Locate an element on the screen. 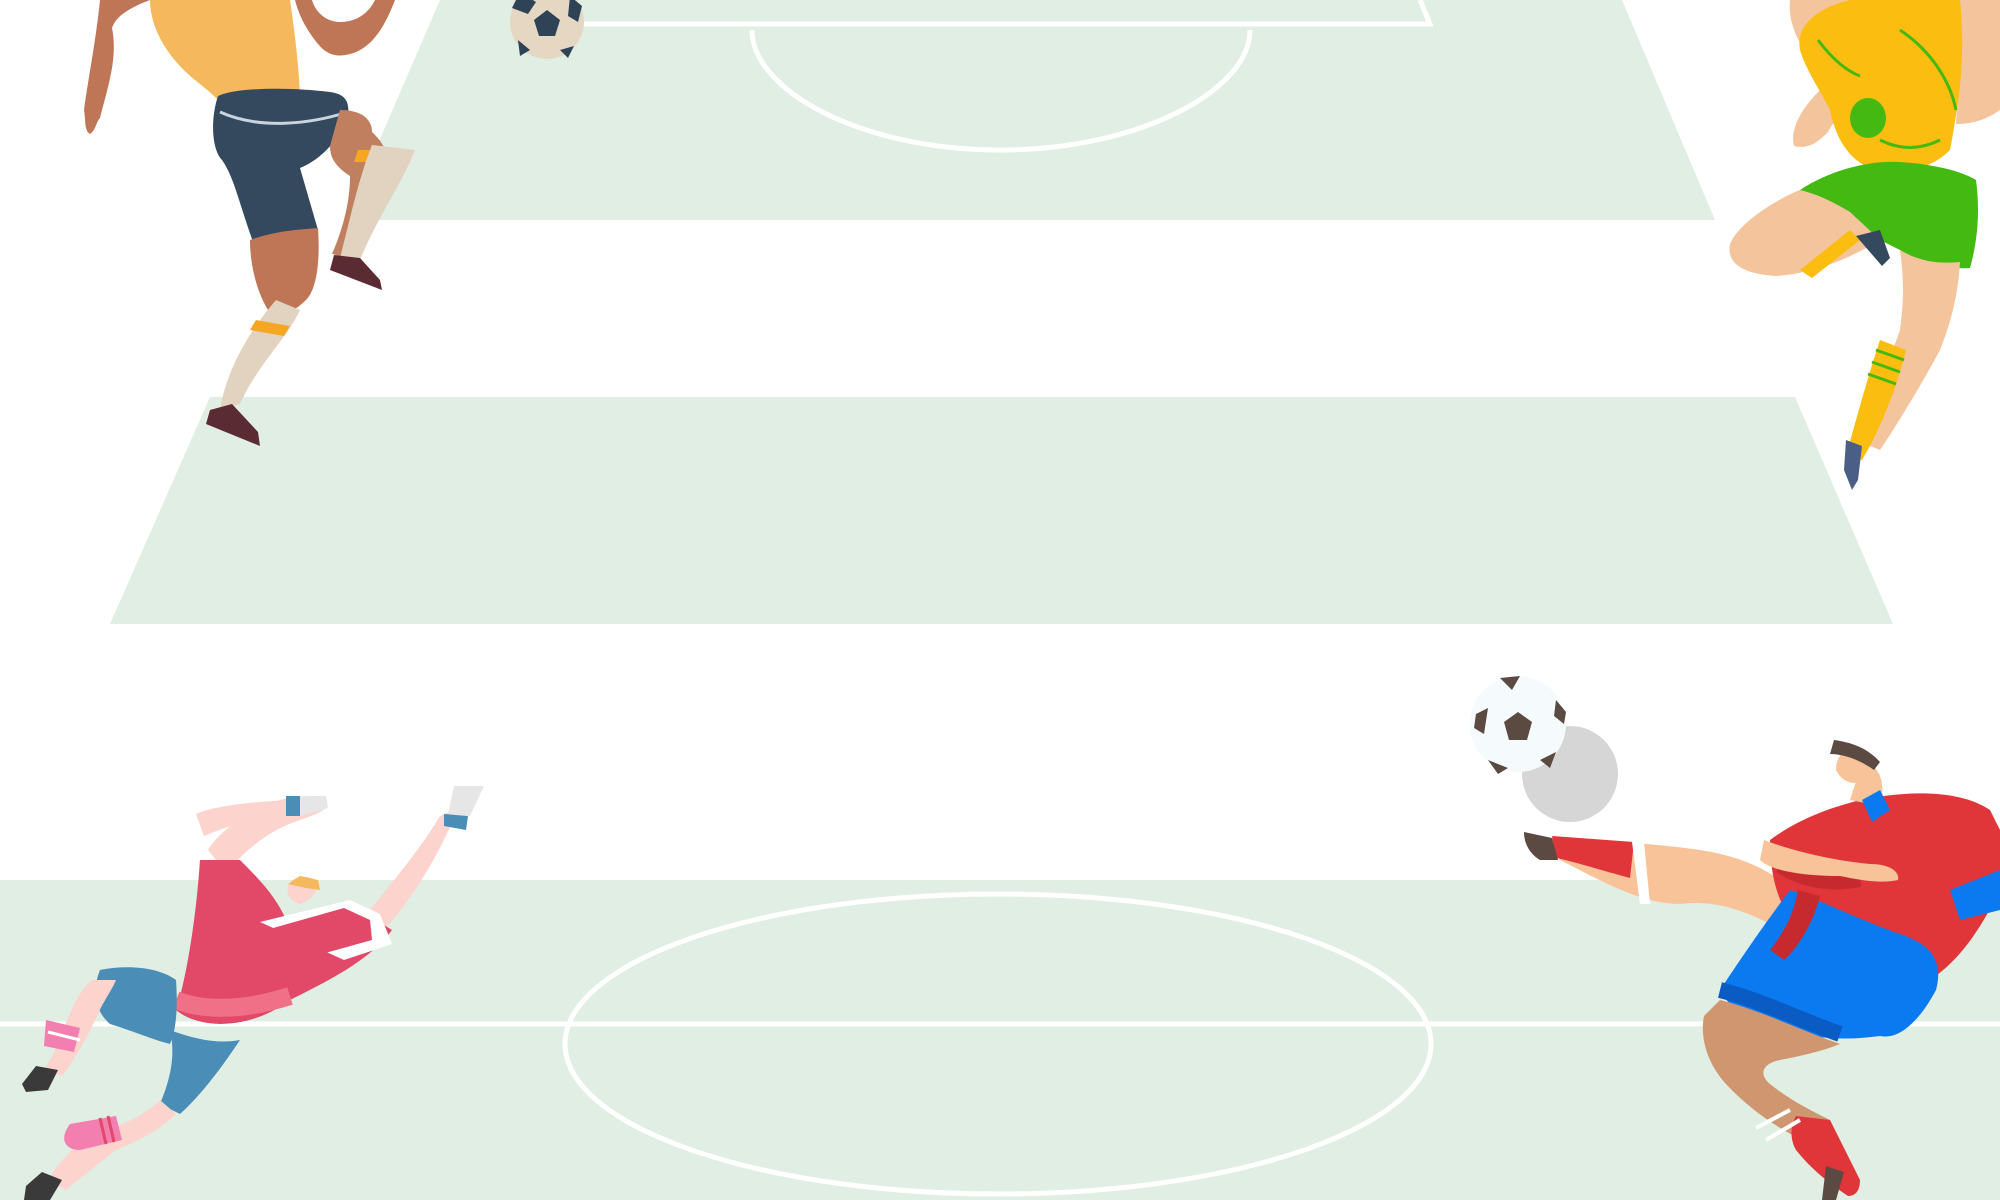 Image resolution: width=2000 pixels, height=1200 pixels. player-top-left is located at coordinates (249, 223).